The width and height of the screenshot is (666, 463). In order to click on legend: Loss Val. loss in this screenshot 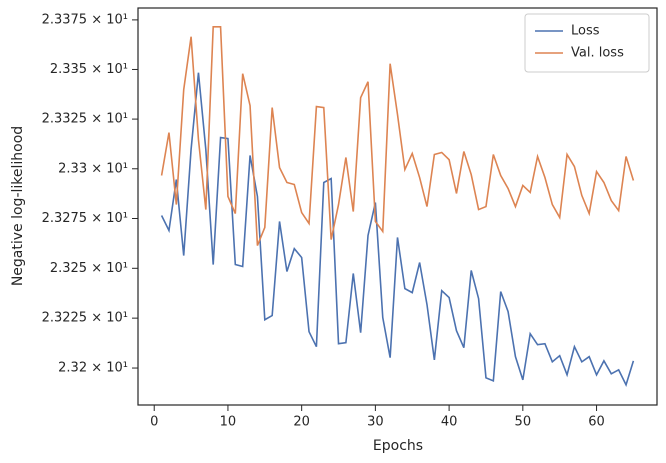, I will do `click(587, 43)`.